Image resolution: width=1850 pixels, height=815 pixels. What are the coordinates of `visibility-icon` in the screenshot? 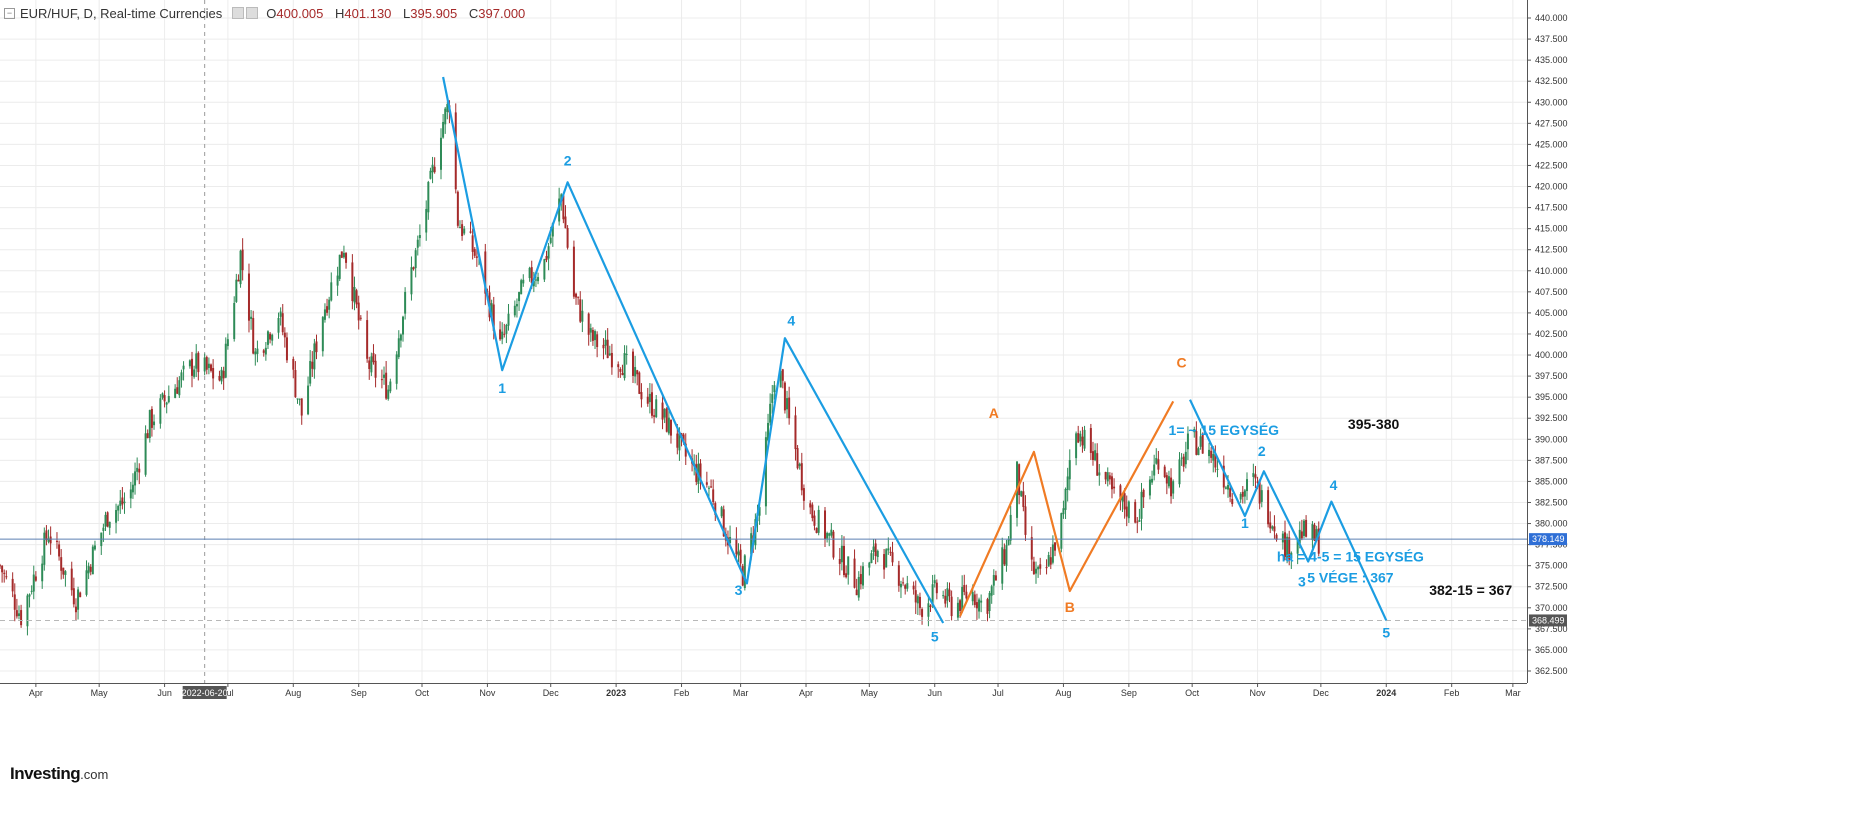 It's located at (252, 13).